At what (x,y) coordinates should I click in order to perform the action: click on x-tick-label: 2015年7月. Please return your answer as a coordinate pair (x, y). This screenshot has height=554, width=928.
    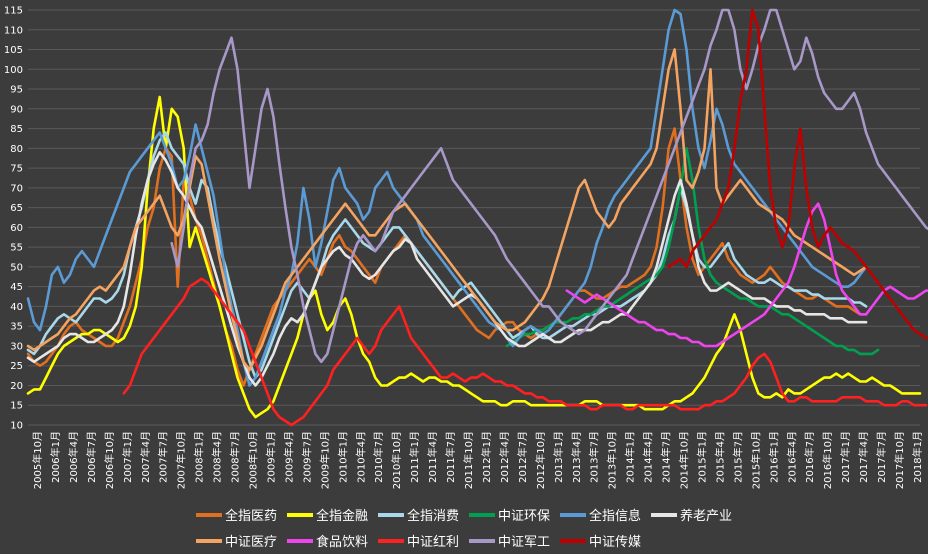
    Looking at the image, I should click on (737, 457).